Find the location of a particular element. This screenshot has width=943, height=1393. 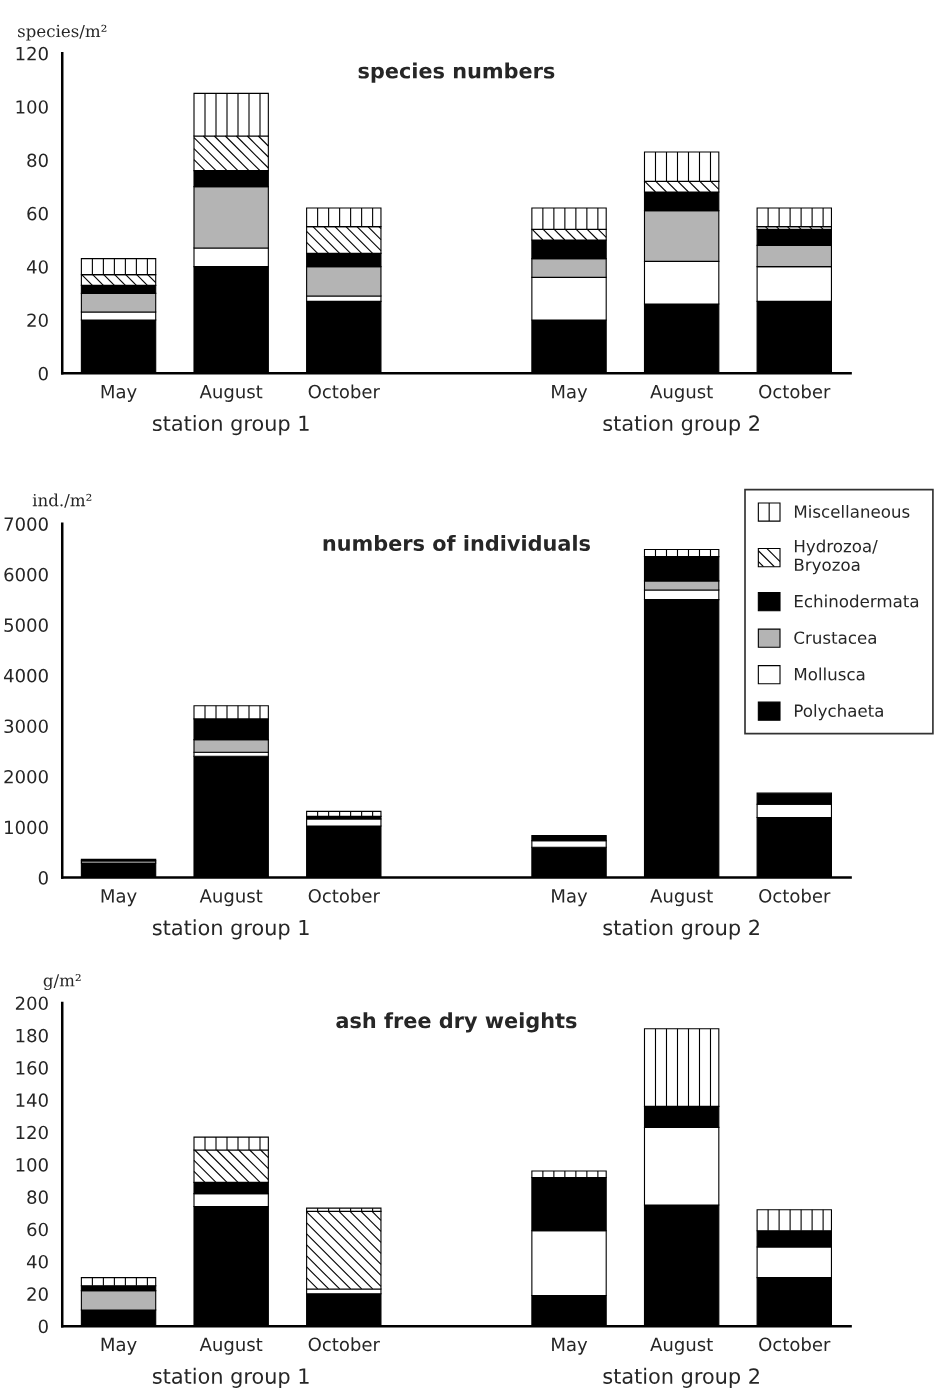

y-tick-label: 200 is located at coordinates (31, 1003).